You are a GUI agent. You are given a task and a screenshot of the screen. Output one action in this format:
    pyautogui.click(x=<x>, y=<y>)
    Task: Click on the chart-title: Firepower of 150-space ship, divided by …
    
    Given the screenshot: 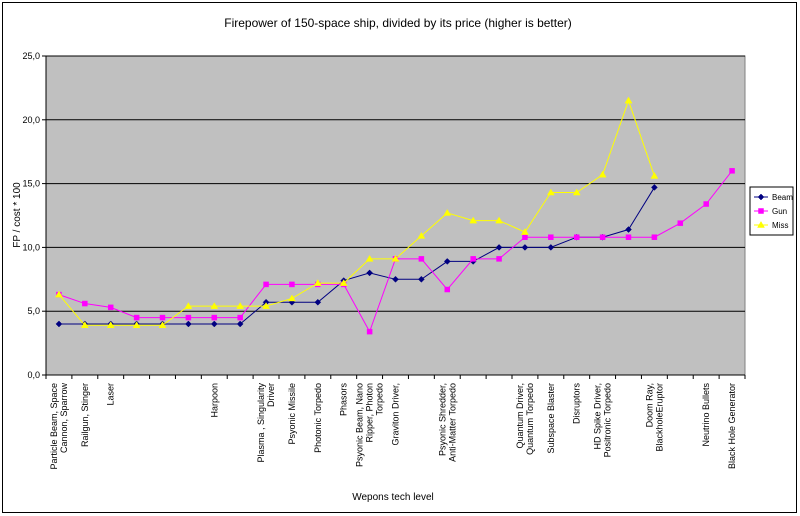 What is the action you would take?
    pyautogui.click(x=398, y=23)
    